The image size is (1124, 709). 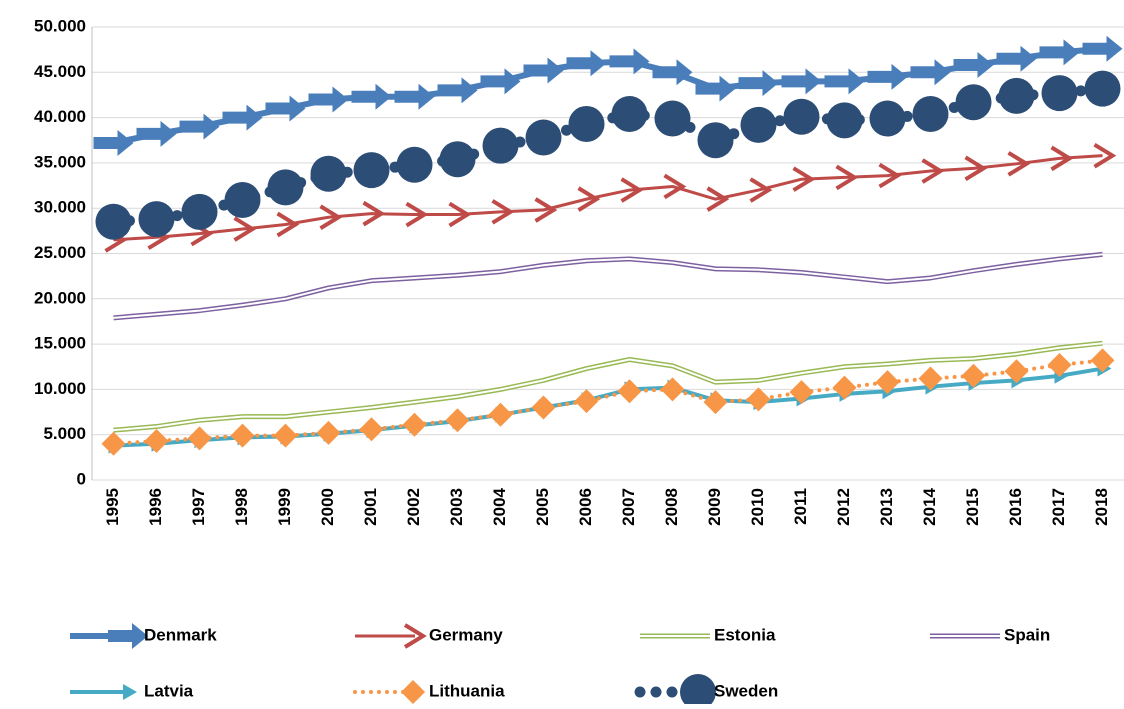 What do you see at coordinates (745, 634) in the screenshot?
I see `legend-label: Estonia` at bounding box center [745, 634].